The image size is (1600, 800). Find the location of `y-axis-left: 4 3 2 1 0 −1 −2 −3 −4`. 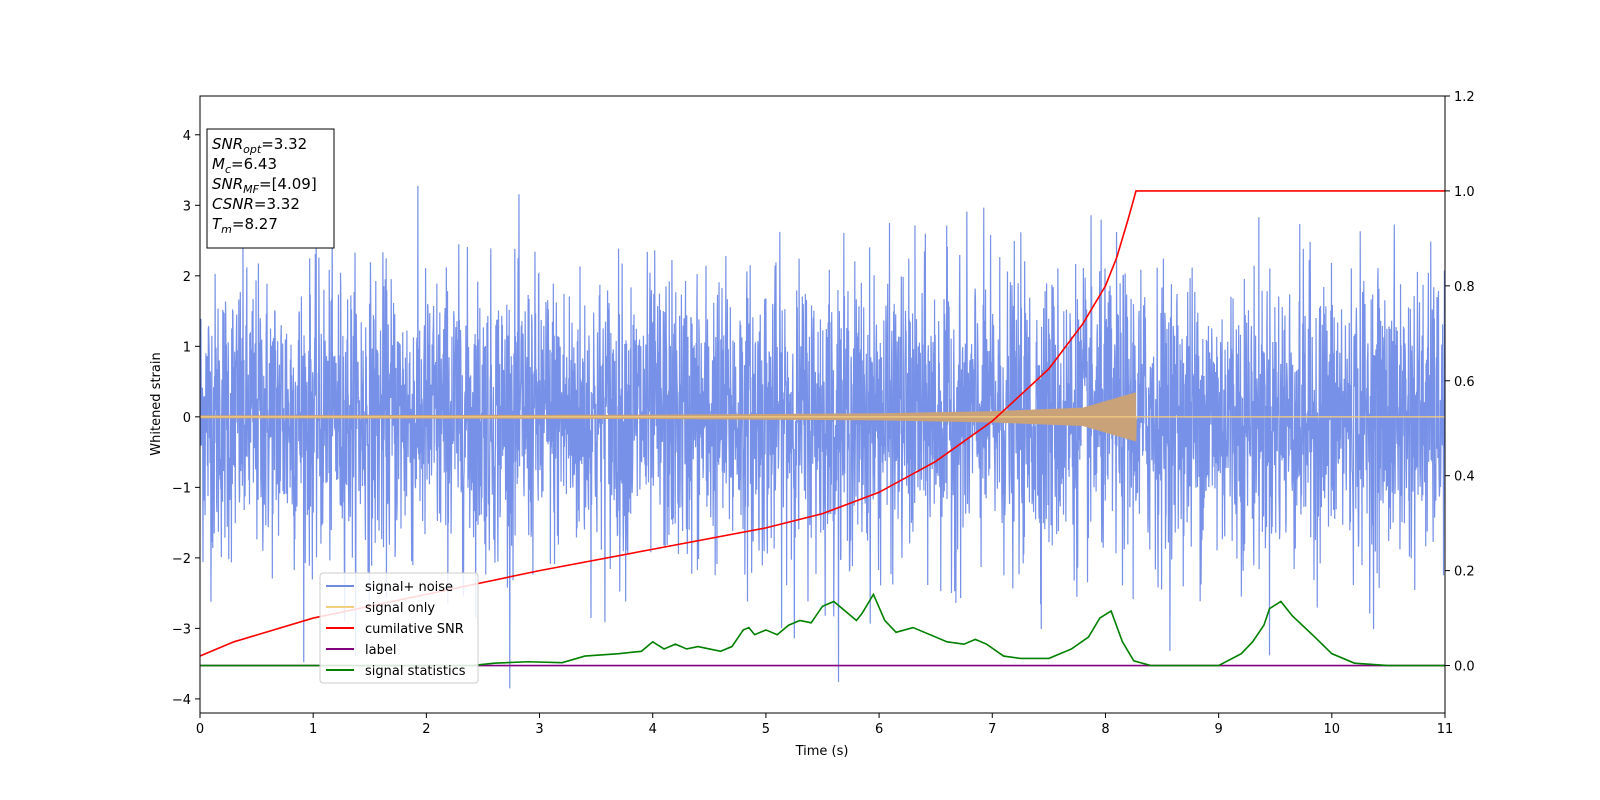

y-axis-left: 4 3 2 1 0 −1 −2 −3 −4 is located at coordinates (186, 418).